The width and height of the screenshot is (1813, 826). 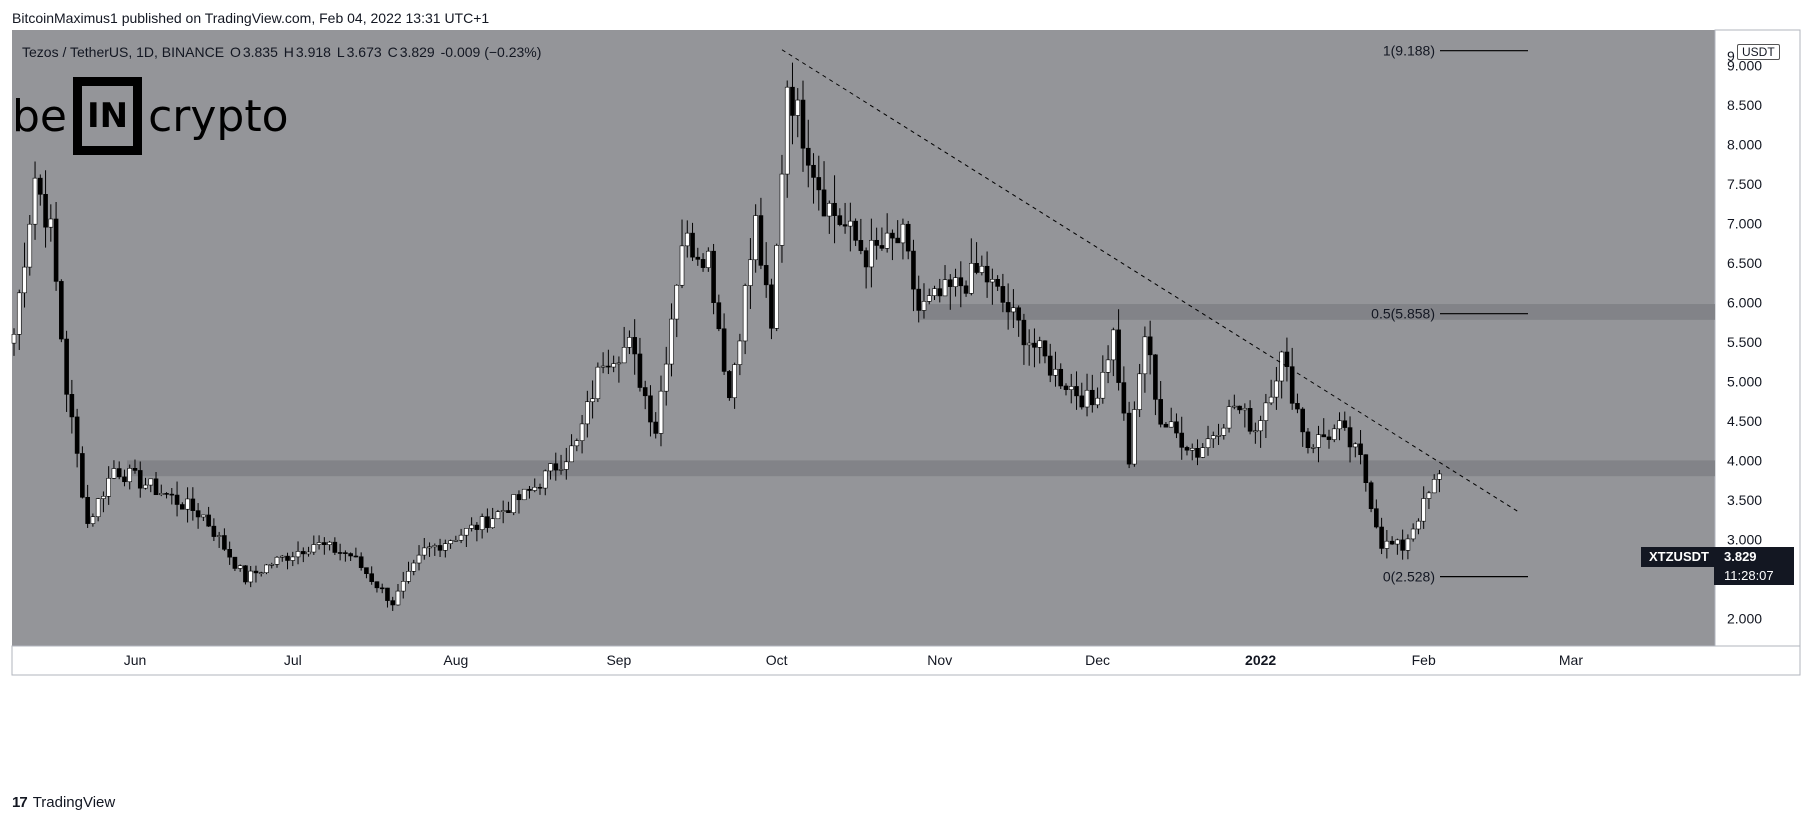 I want to click on y-tick-label: 5.000, so click(x=1744, y=381).